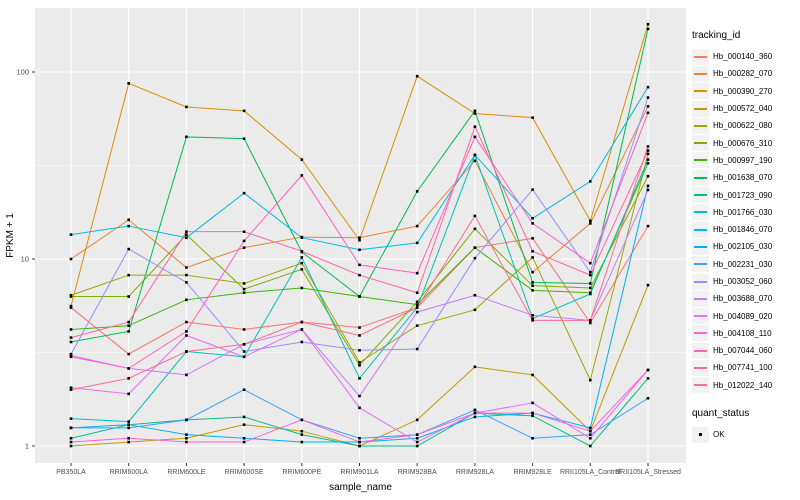  What do you see at coordinates (743, 178) in the screenshot?
I see `legend-item-label: Hb_001638_070` at bounding box center [743, 178].